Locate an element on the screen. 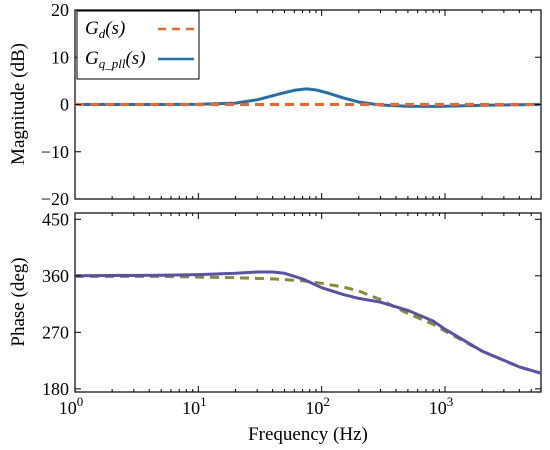  x-tick-label: 10⁰ is located at coordinates (71, 406).